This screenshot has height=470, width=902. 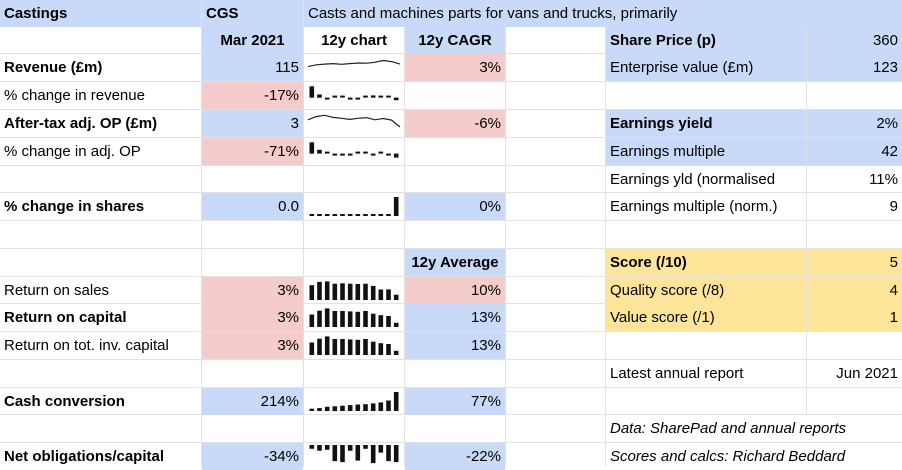 I want to click on score-label: Score (/10), so click(x=706, y=262).